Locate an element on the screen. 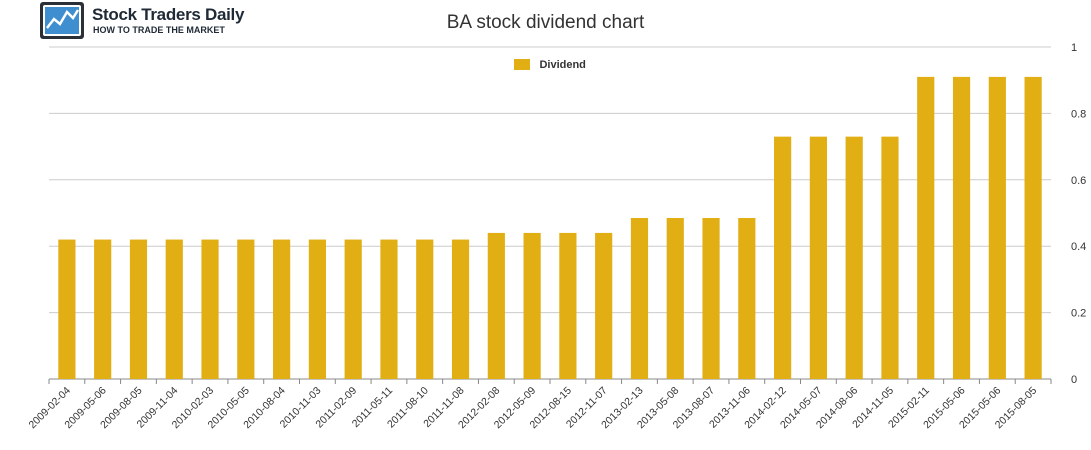 The width and height of the screenshot is (1091, 450). chart-legend: Dividend is located at coordinates (550, 63).